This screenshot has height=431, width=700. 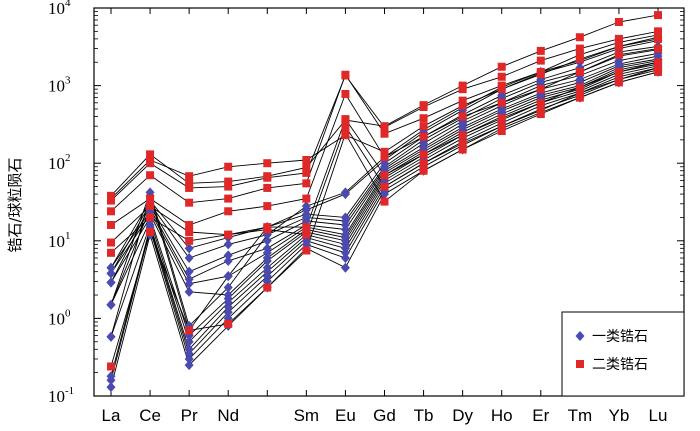 What do you see at coordinates (623, 354) in the screenshot?
I see `legend-box` at bounding box center [623, 354].